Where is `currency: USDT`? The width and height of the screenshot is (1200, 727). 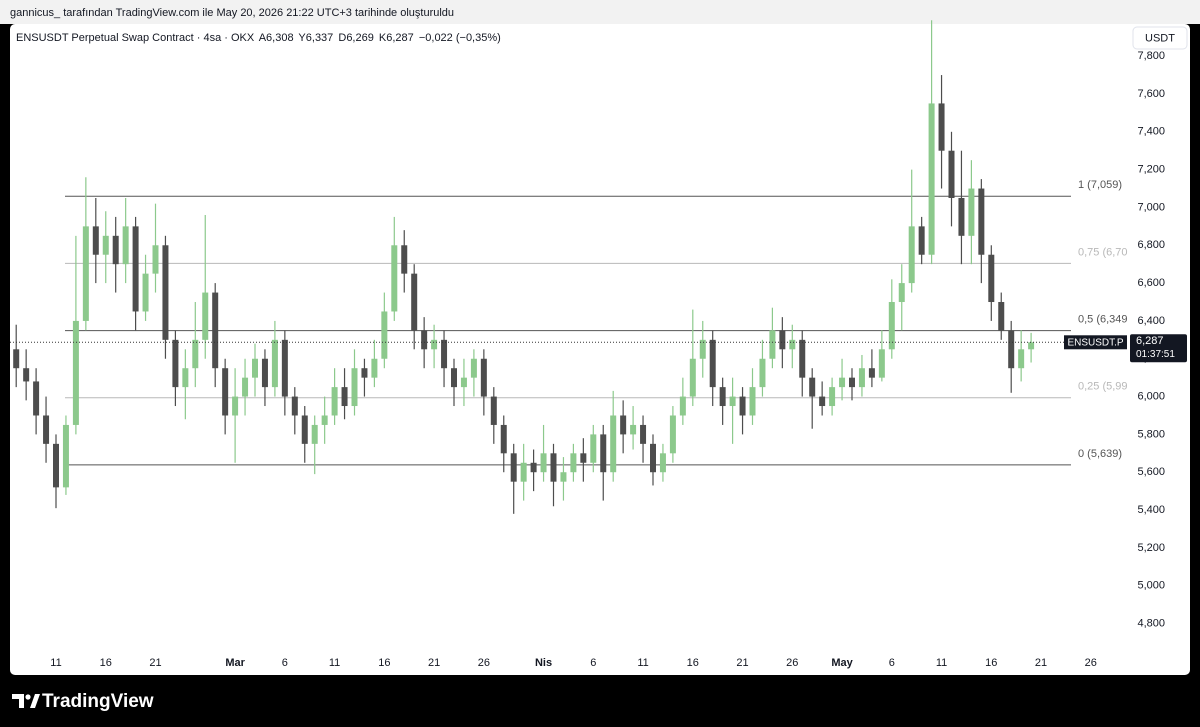
currency: USDT is located at coordinates (1160, 38).